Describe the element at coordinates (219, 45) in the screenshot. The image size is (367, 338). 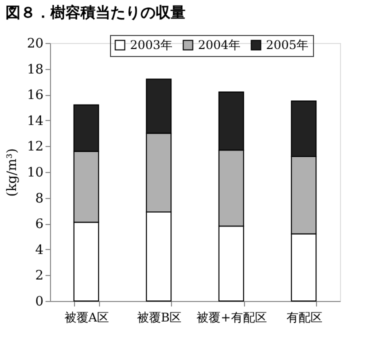
I see `legend-label: 2004年` at that location.